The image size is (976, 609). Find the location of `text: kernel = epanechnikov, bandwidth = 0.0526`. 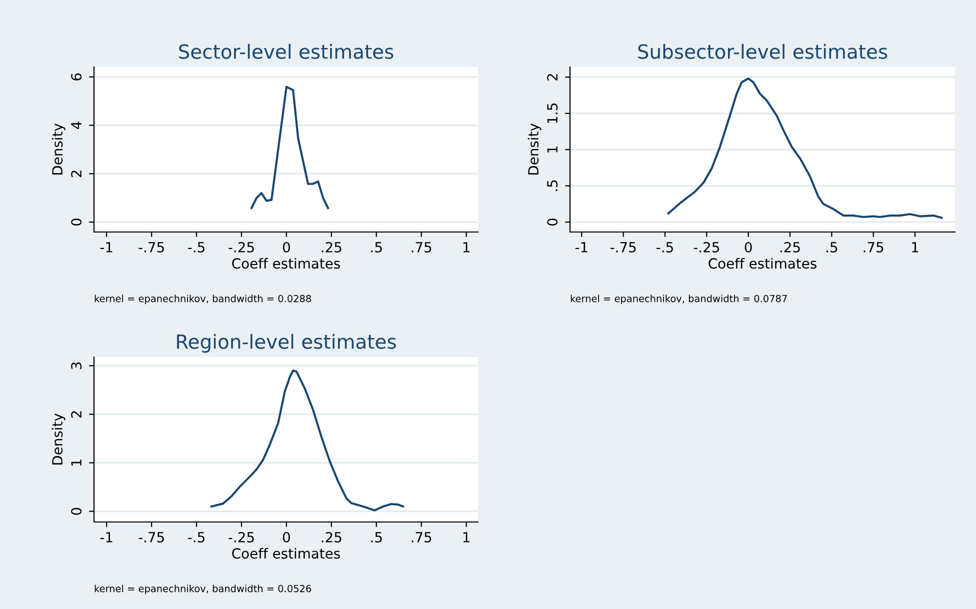

text: kernel = epanechnikov, bandwidth = 0.0526 is located at coordinates (203, 589).